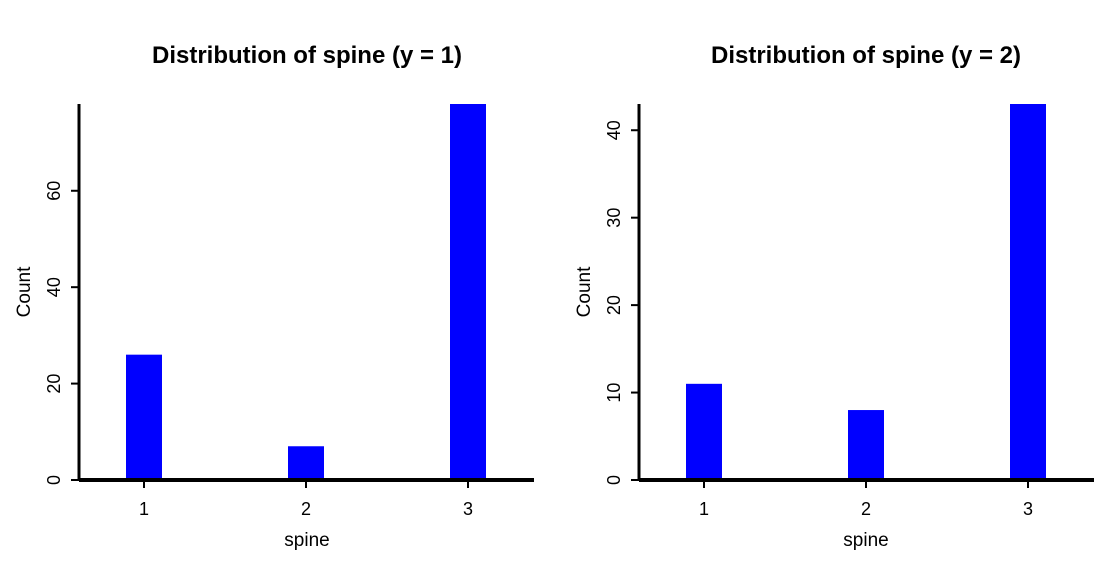 Image resolution: width=1120 pixels, height=565 pixels. Describe the element at coordinates (307, 55) in the screenshot. I see `chart-title: Distribution of spine (y = 1)` at that location.